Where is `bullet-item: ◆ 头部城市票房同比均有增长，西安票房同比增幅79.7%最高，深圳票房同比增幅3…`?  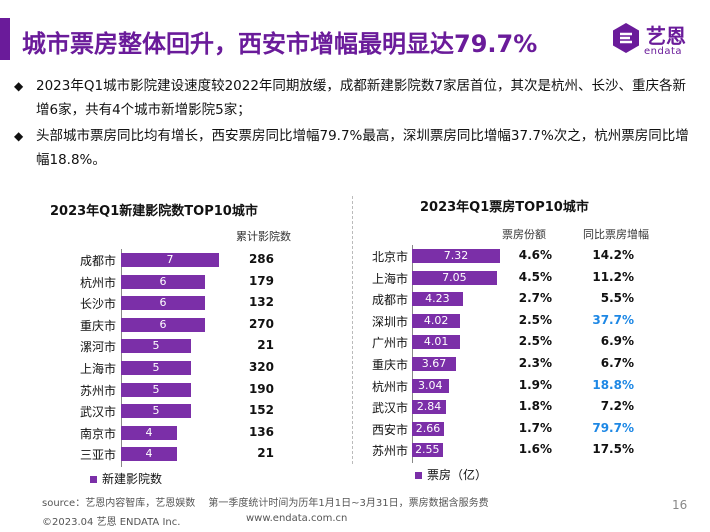 bullet-item: ◆ 头部城市票房同比均有增长，西安票房同比增幅79.7%最高，深圳票房同比增幅3… is located at coordinates (356, 148).